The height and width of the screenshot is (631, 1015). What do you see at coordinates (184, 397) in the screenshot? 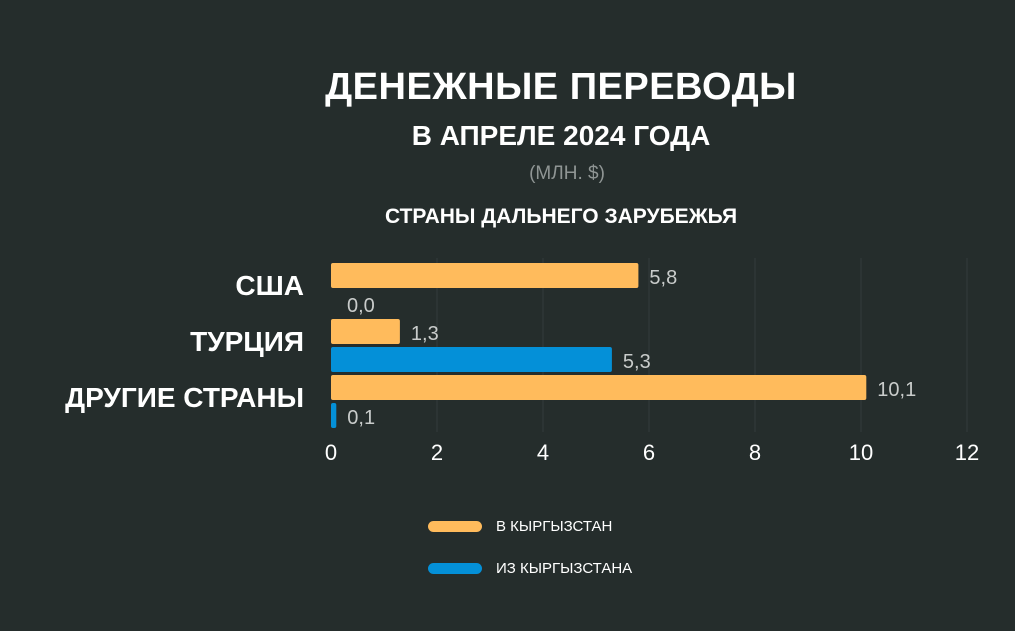
I see `category-label: ДРУГИЕ СТРАНЫ` at bounding box center [184, 397].